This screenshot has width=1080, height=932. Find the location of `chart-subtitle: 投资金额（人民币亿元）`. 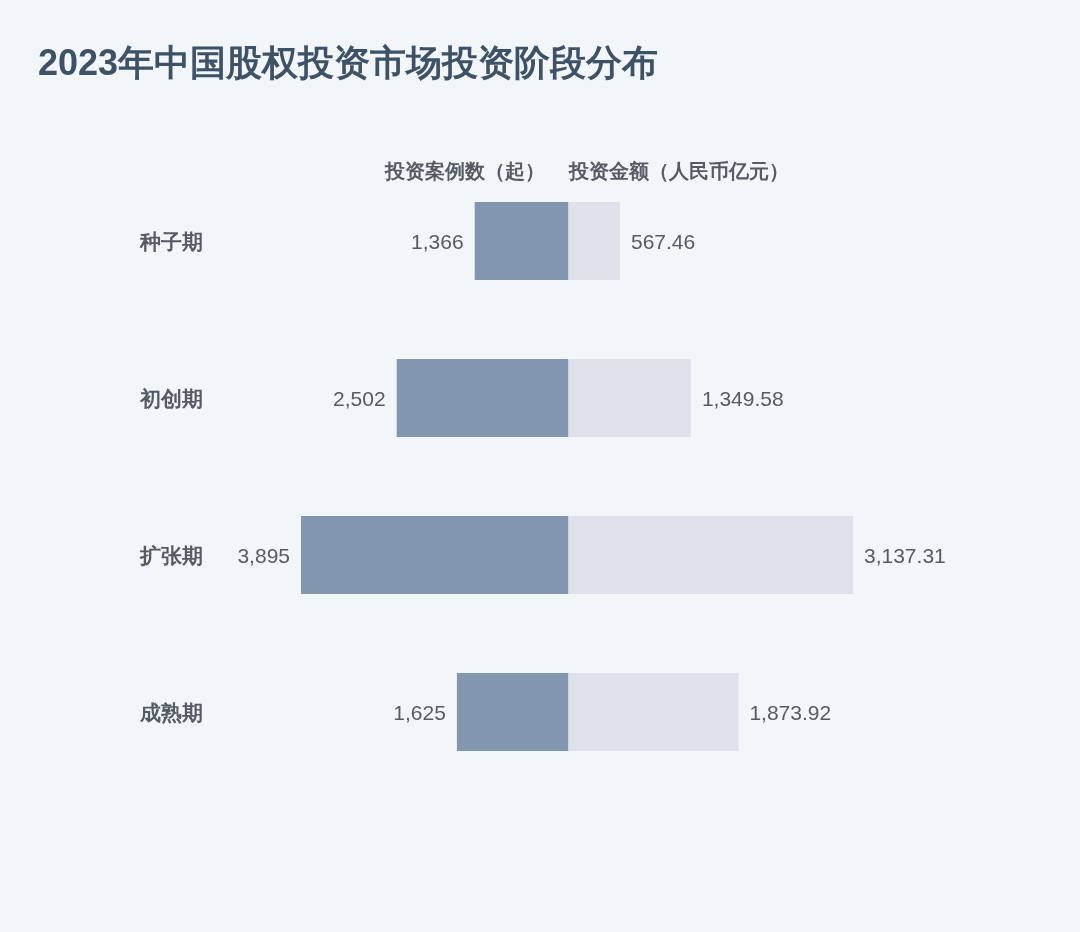

chart-subtitle: 投资金额（人民币亿元） is located at coordinates (678, 171).